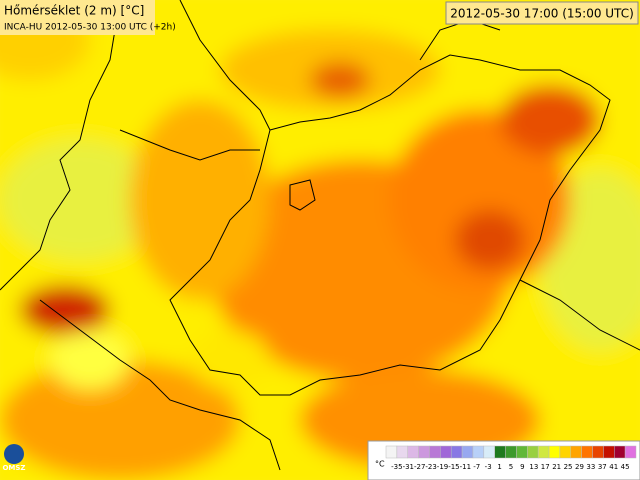 Image resolution: width=640 pixels, height=480 pixels. Describe the element at coordinates (579, 467) in the screenshot. I see `legend-label: 29` at that location.